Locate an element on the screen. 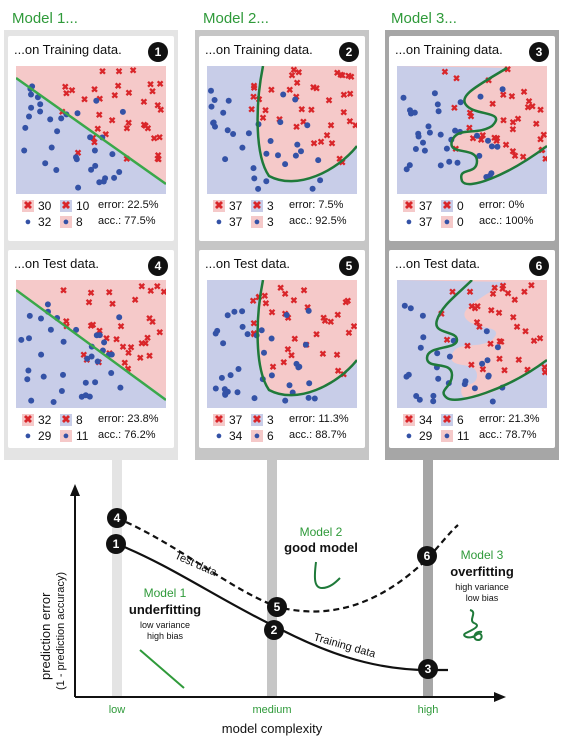  svg-text: 4 is located at coordinates (117, 518).